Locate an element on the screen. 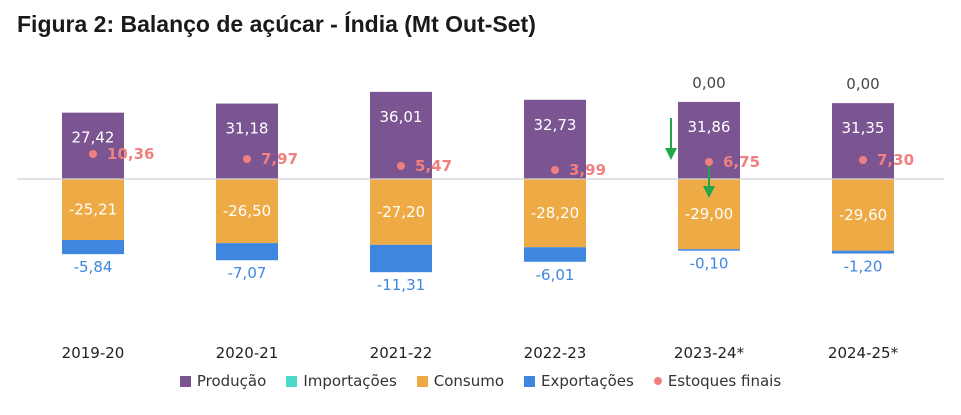  label-exportacoes: -6,01 is located at coordinates (555, 275).